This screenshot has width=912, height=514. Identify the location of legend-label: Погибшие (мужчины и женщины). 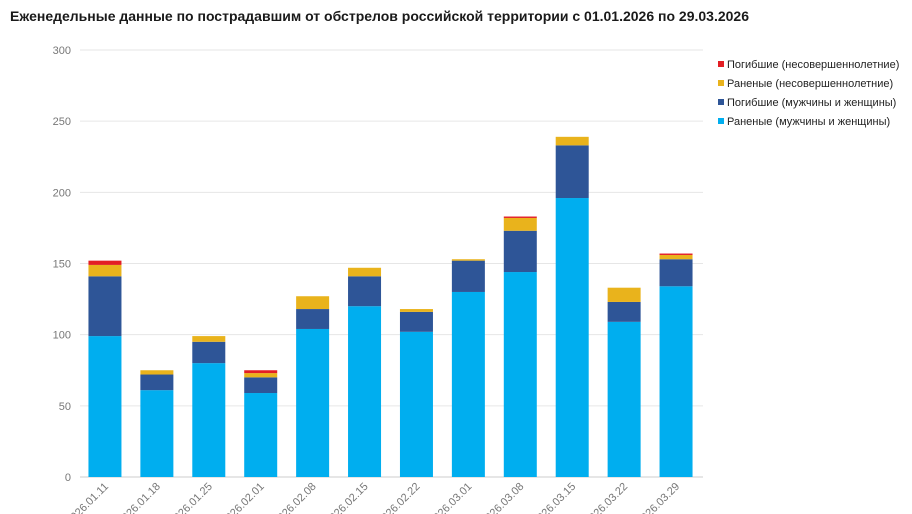
(811, 103).